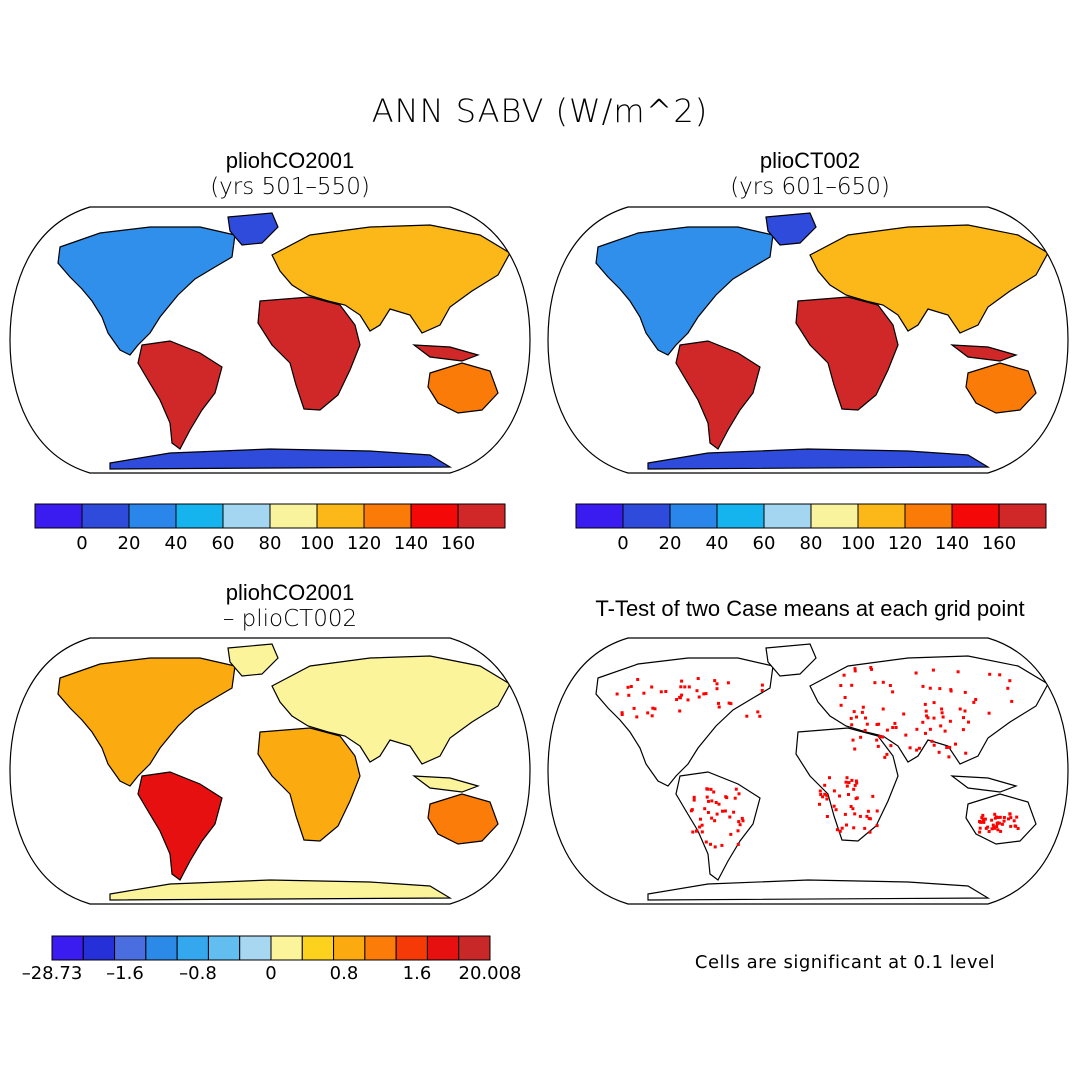 The width and height of the screenshot is (1080, 1080). What do you see at coordinates (125, 973) in the screenshot?
I see `colorbar-tick-label: –1.6` at bounding box center [125, 973].